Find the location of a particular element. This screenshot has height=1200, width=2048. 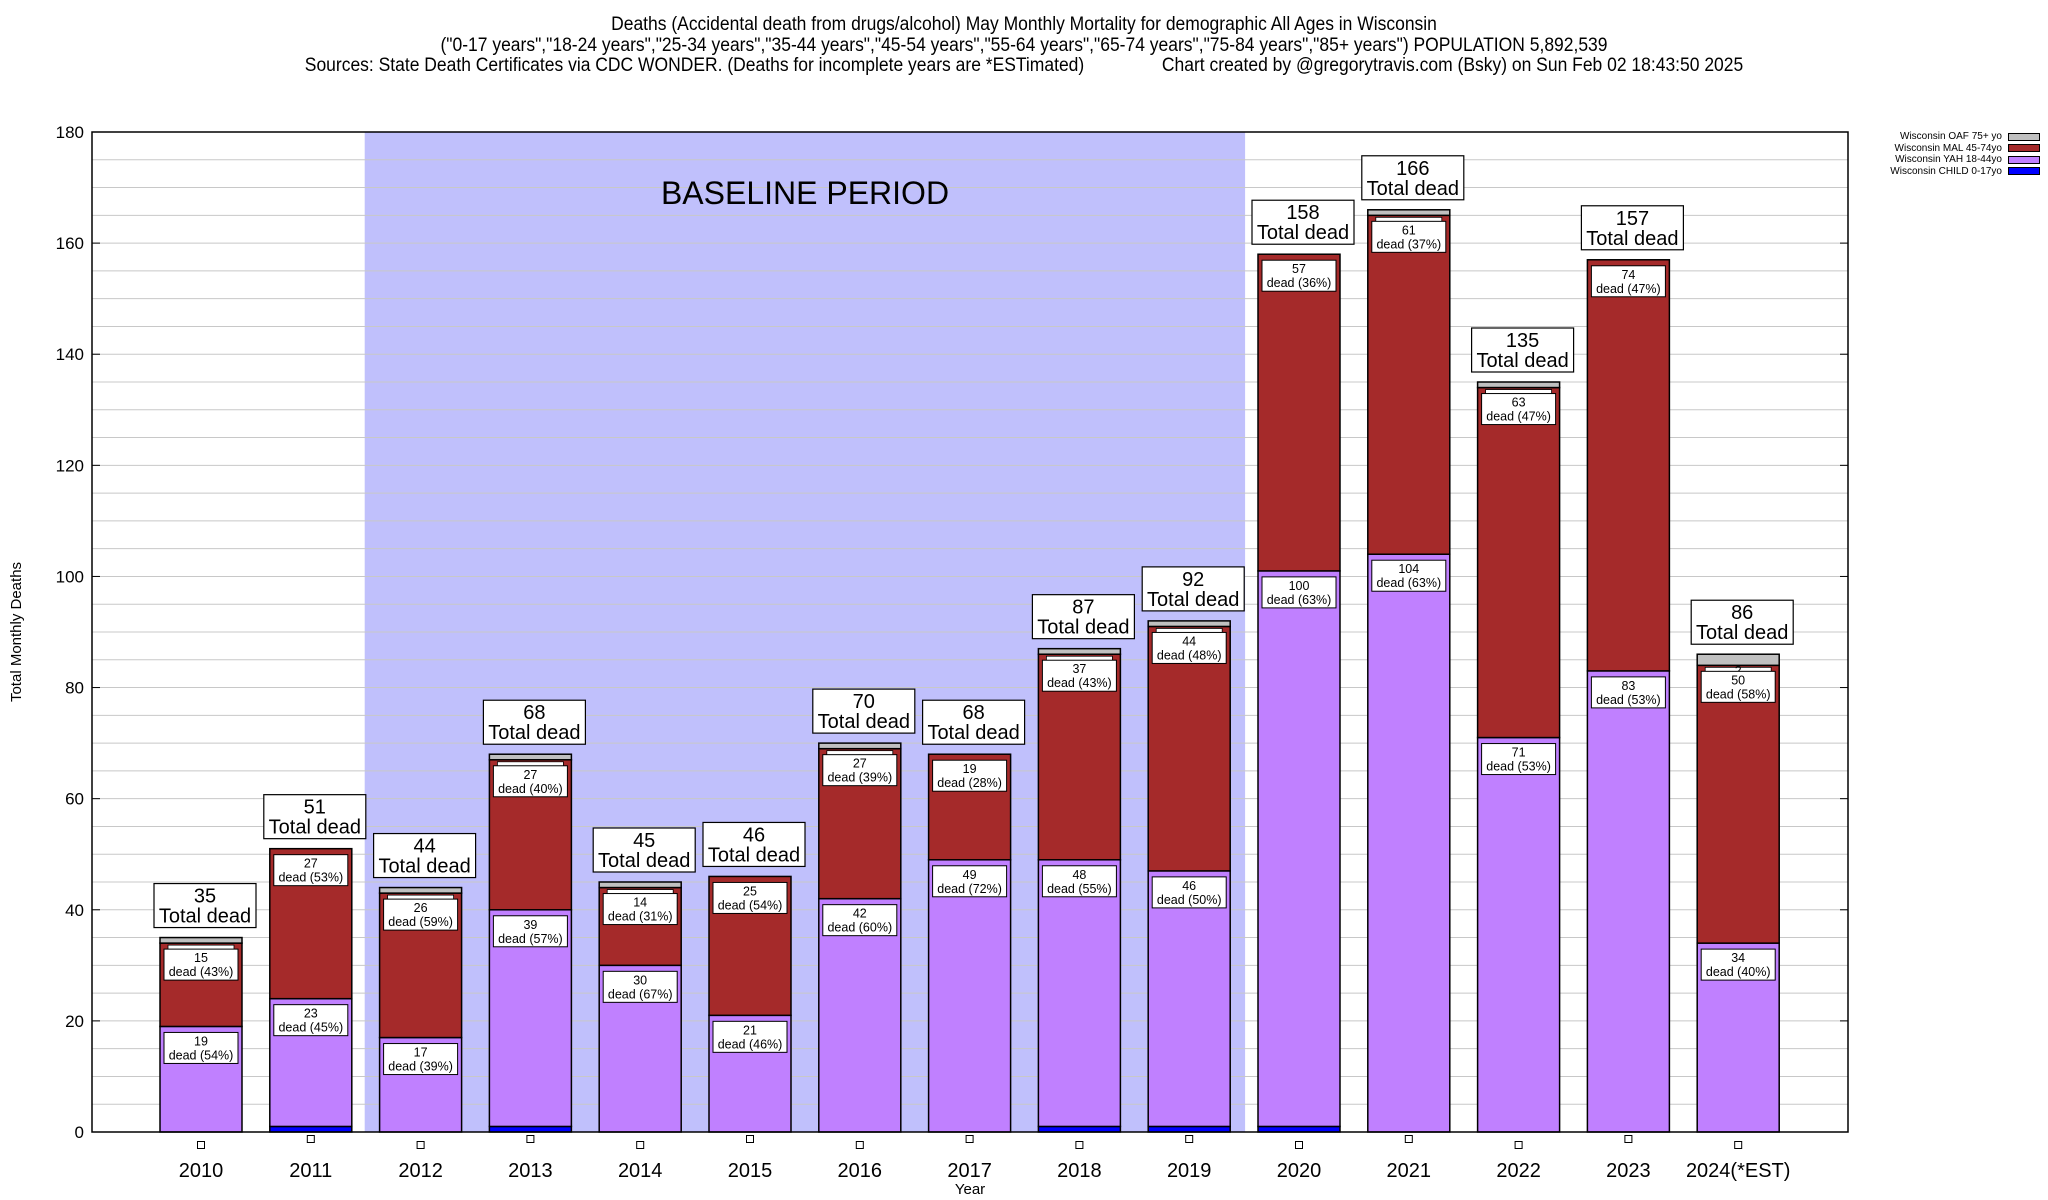

total-label-count: 44 is located at coordinates (424, 847).